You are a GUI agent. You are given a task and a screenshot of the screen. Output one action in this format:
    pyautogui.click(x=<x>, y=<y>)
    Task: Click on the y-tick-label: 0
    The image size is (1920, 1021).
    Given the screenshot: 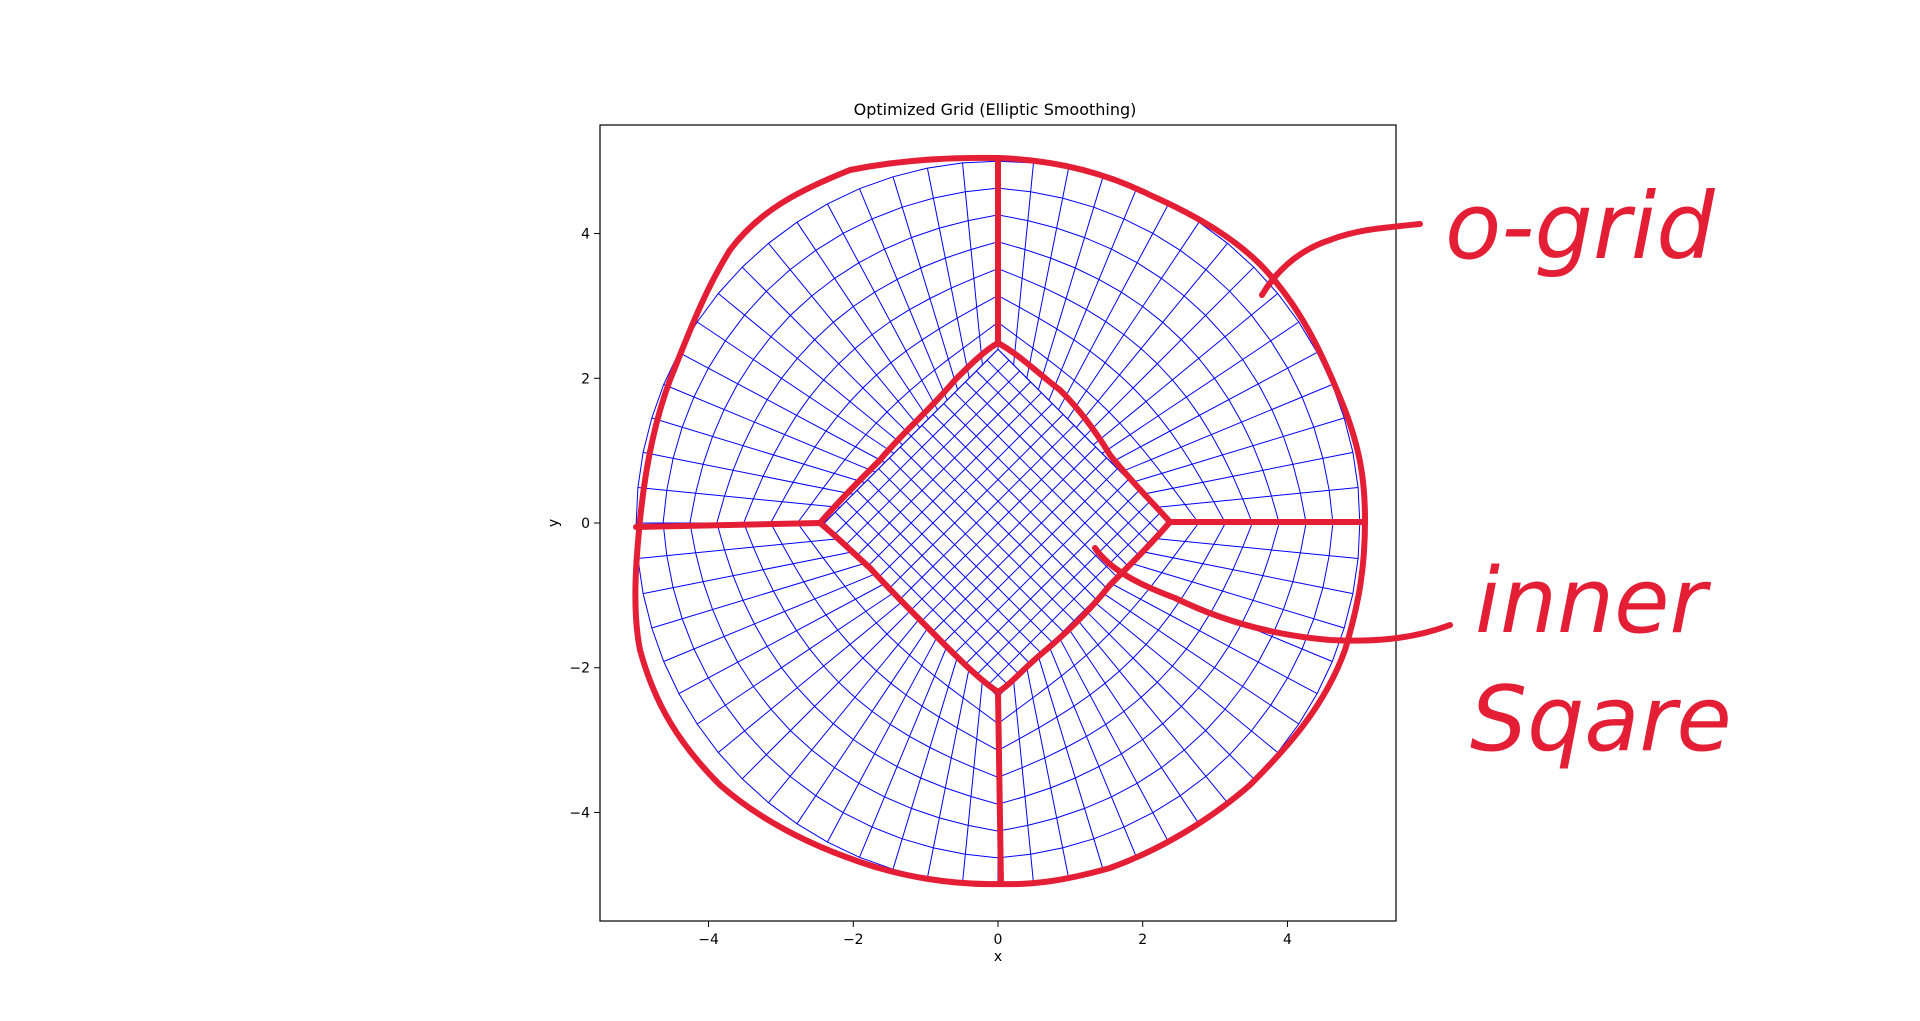 What is the action you would take?
    pyautogui.click(x=585, y=524)
    